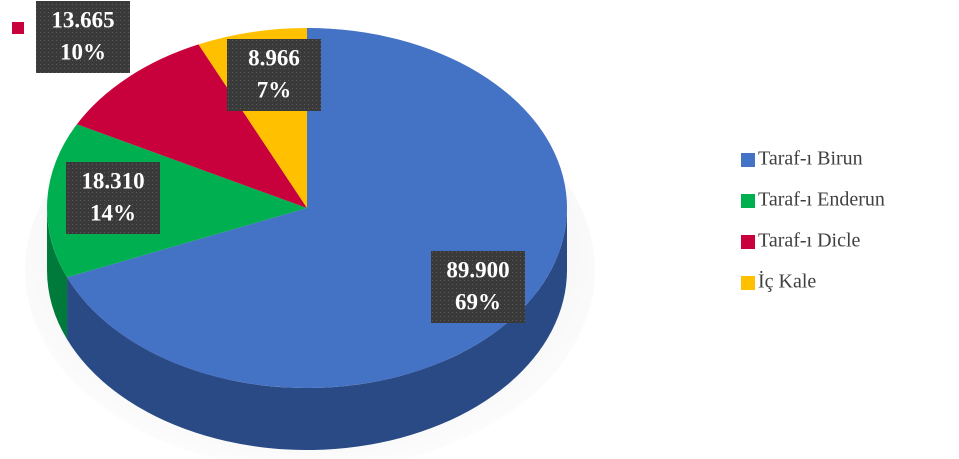  Describe the element at coordinates (113, 212) in the screenshot. I see `data-label-percent: 14%` at that location.